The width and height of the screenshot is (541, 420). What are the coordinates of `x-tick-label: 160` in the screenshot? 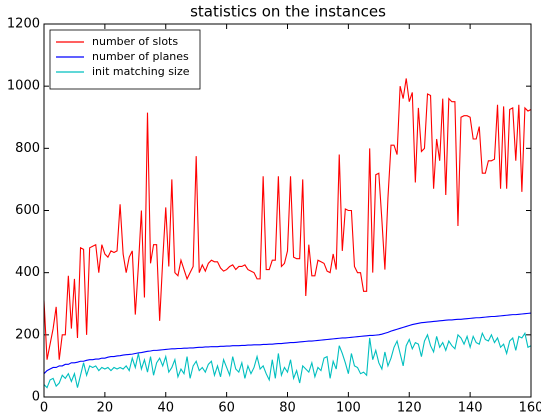 It's located at (530, 408).